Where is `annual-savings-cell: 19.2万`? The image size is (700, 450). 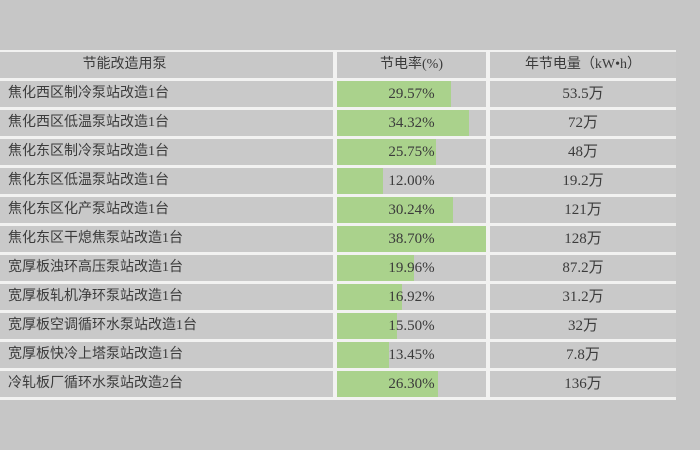
annual-savings-cell: 19.2万 is located at coordinates (583, 181).